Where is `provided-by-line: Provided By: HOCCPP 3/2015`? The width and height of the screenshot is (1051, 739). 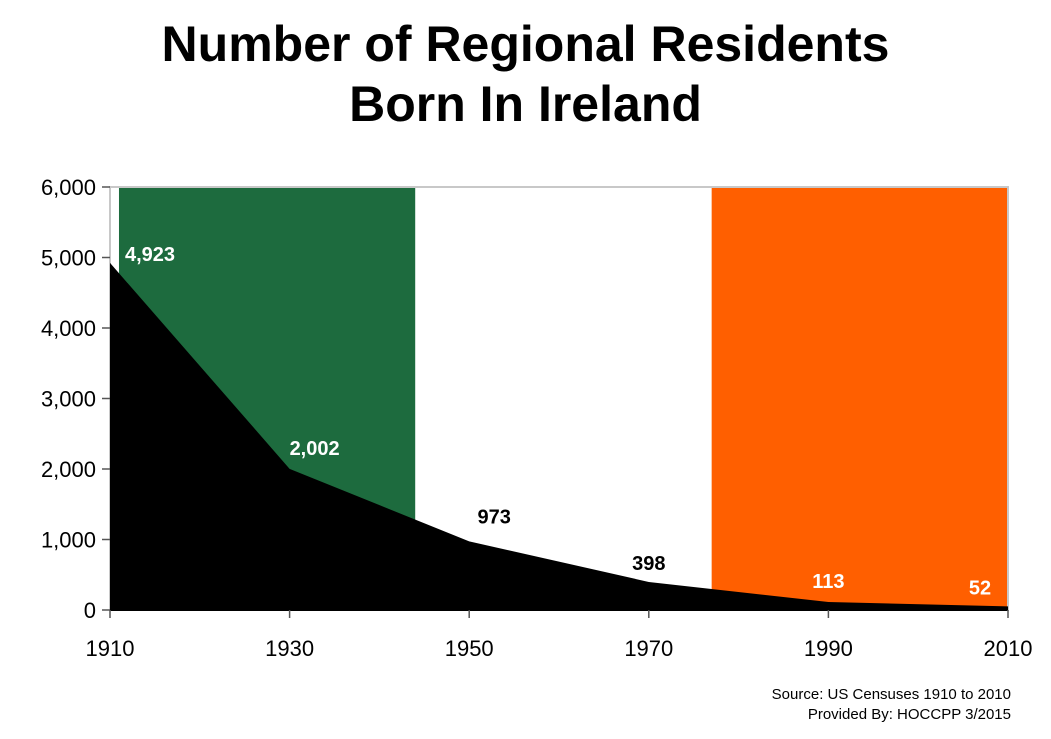
provided-by-line: Provided By: HOCCPP 3/2015 is located at coordinates (909, 714).